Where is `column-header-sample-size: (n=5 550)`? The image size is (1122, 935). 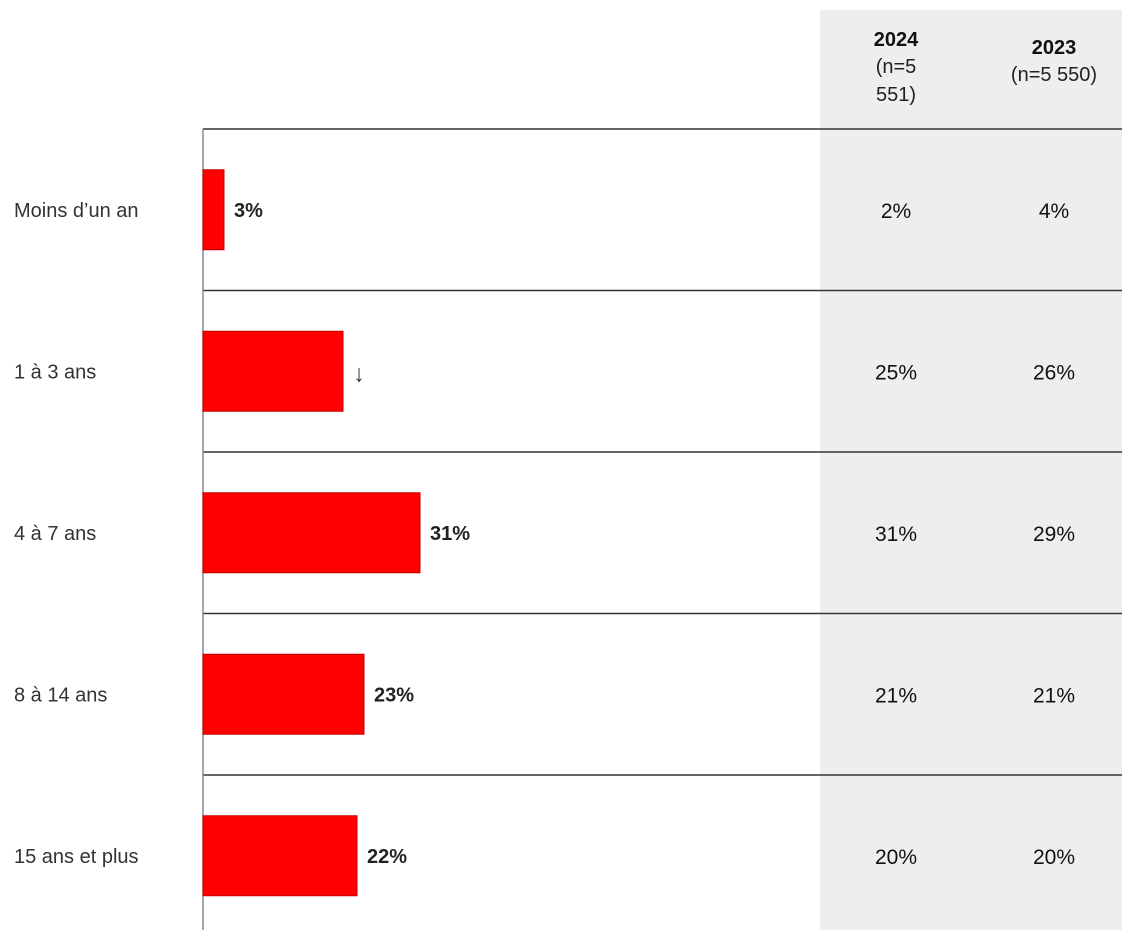
column-header-sample-size: (n=5 550) is located at coordinates (1054, 75).